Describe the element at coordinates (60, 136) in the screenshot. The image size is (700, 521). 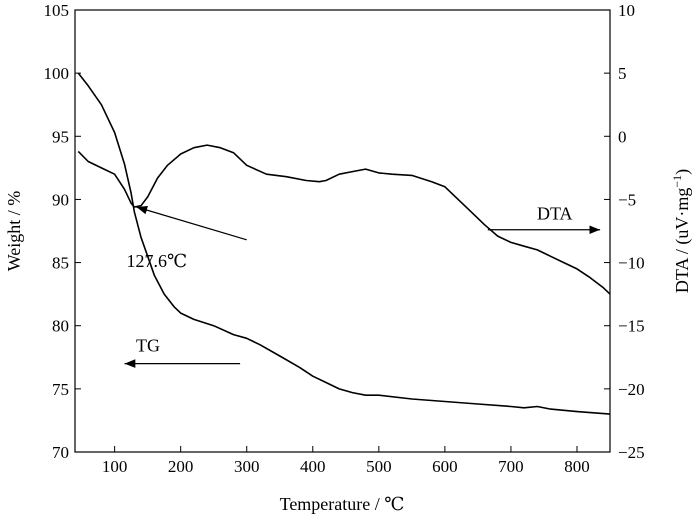
I see `y-left-tick-label: 95` at that location.